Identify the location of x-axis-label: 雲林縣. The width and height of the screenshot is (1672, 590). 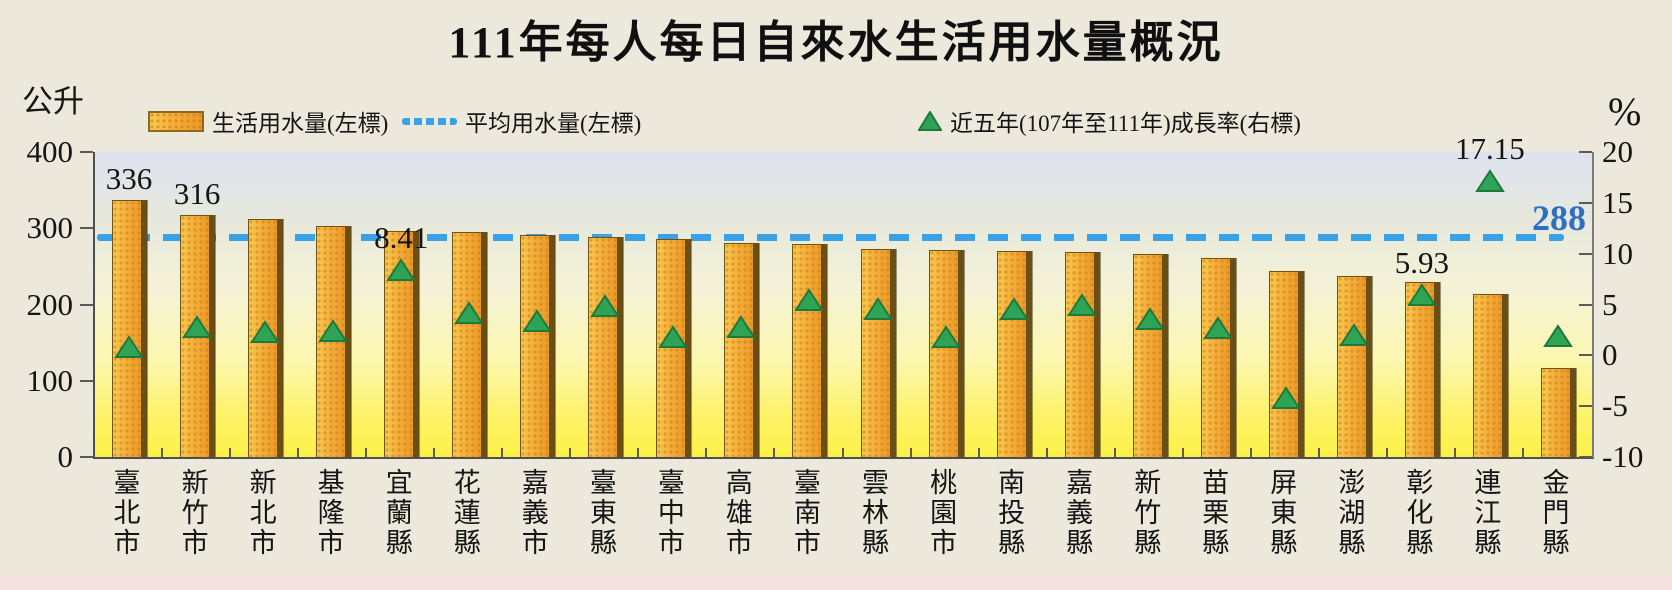
(876, 513).